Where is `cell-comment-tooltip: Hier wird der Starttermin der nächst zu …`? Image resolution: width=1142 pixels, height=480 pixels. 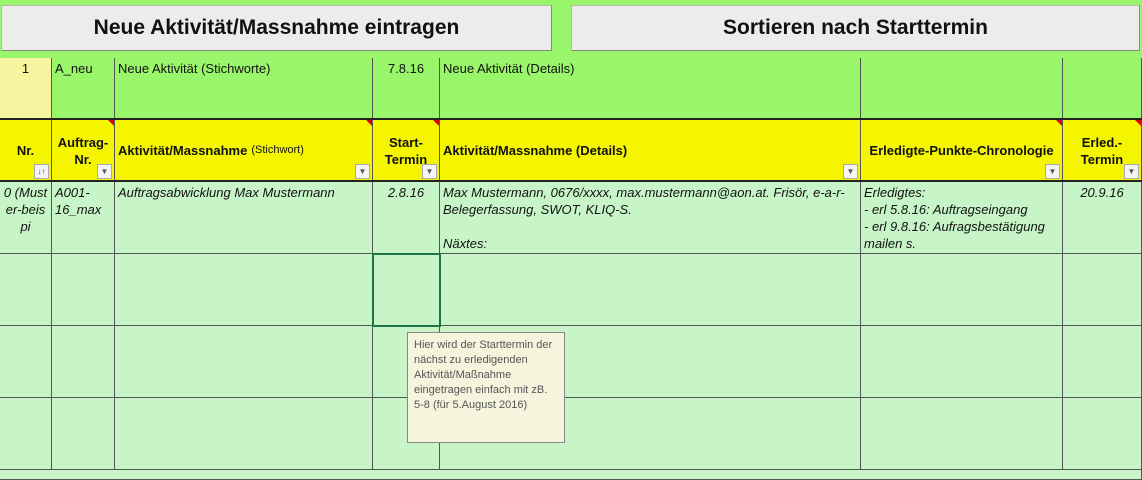
cell-comment-tooltip: Hier wird der Starttermin der nächst zu … is located at coordinates (486, 387).